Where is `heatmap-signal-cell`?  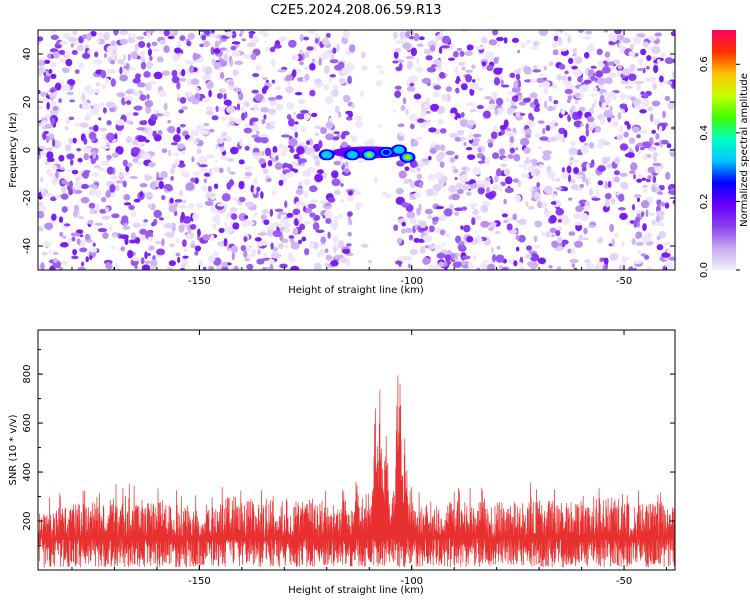 heatmap-signal-cell is located at coordinates (407, 157).